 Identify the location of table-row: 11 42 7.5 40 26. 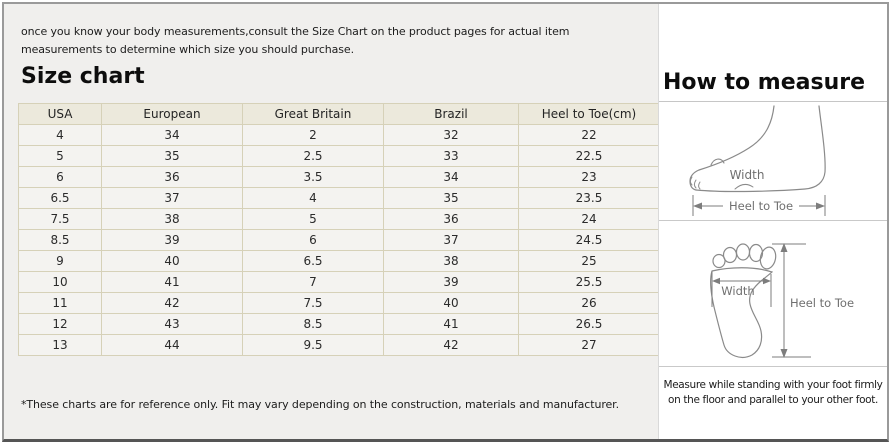
(339, 303).